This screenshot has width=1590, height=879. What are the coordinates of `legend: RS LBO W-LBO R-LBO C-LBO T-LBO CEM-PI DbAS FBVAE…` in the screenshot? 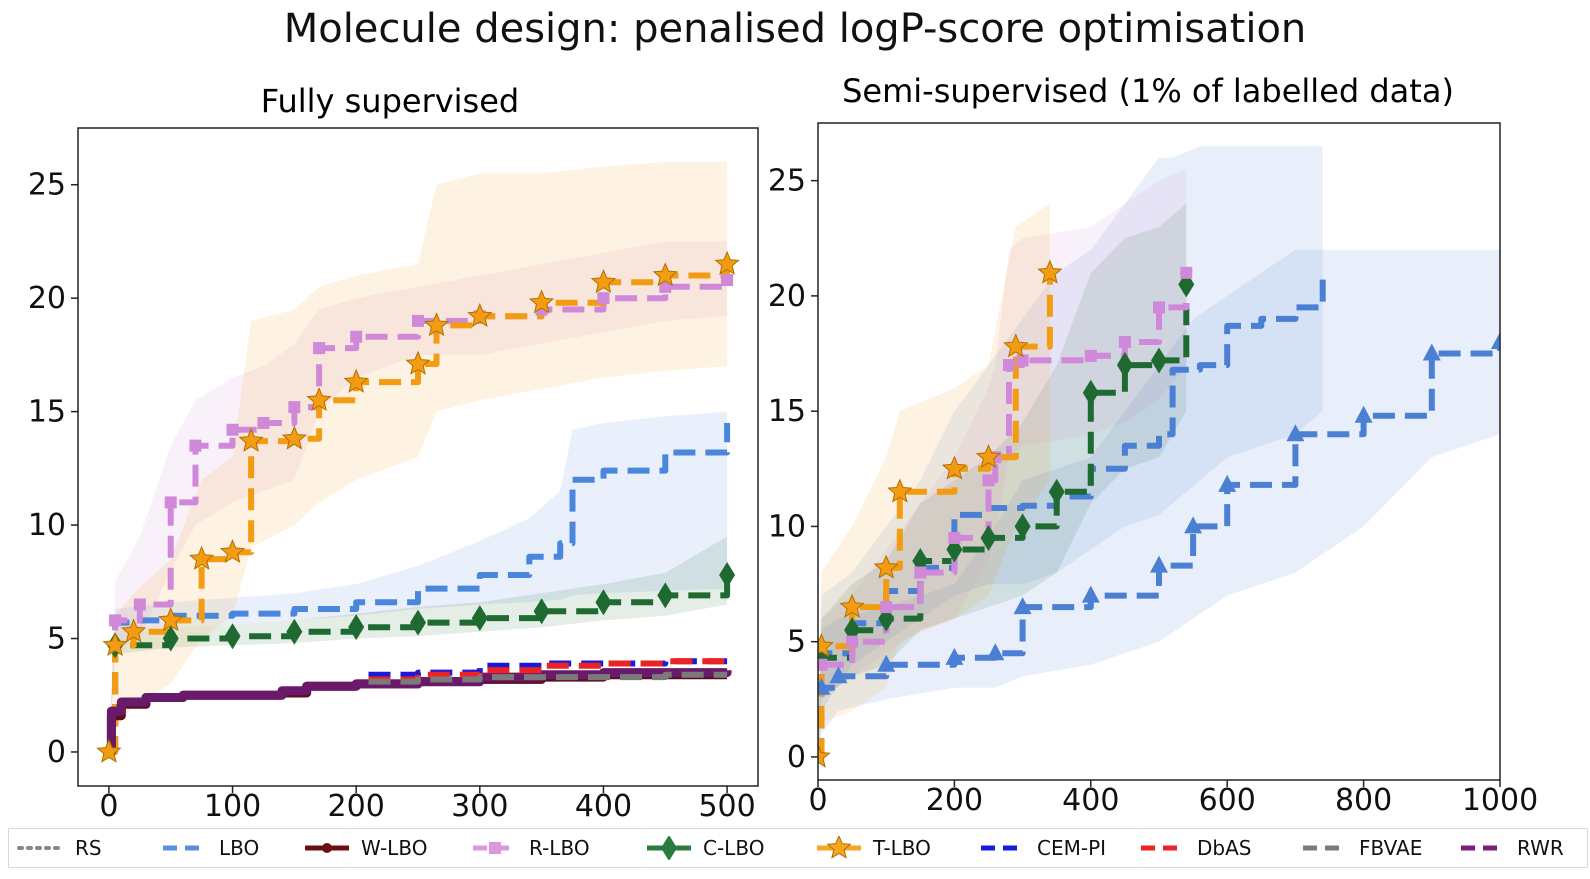 It's located at (798, 848).